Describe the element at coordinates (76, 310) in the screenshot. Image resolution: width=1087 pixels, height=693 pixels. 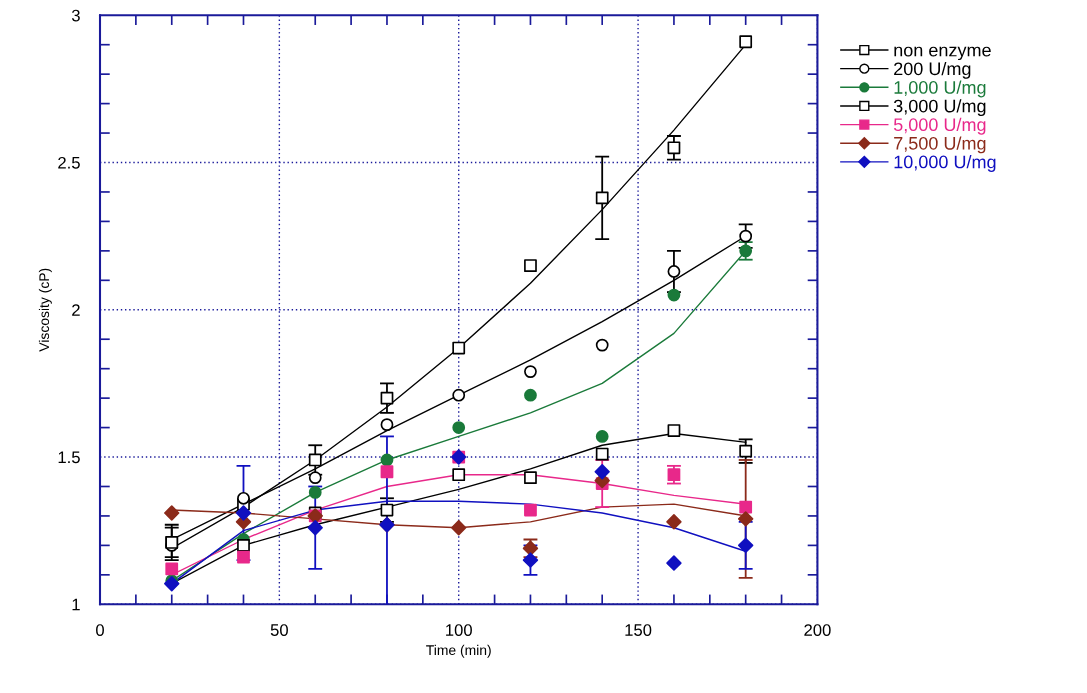
I see `y-tick-label: 2` at that location.